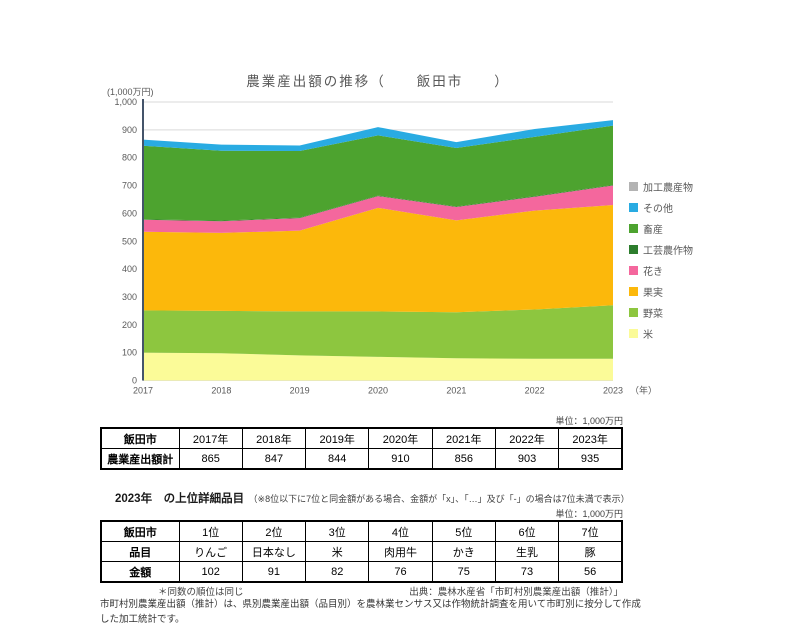 The image size is (794, 635). What do you see at coordinates (129, 353) in the screenshot?
I see `y-tick-label: 100` at bounding box center [129, 353].